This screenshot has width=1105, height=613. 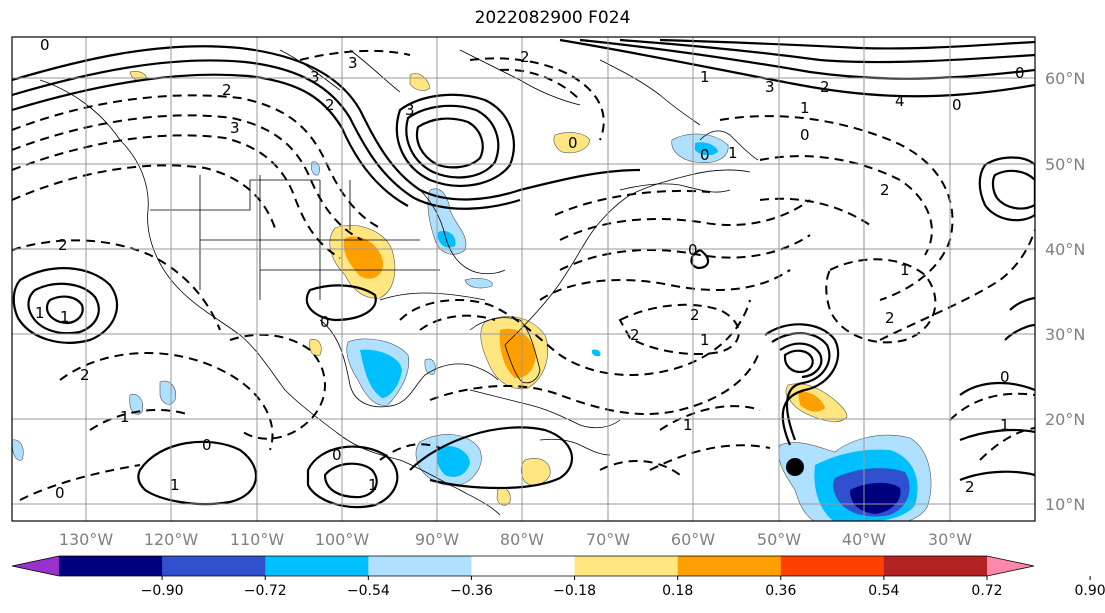 I want to click on latitude-labels: 60°N 50°N 40°N 30°N 20°N 10°N, so click(x=1065, y=291).